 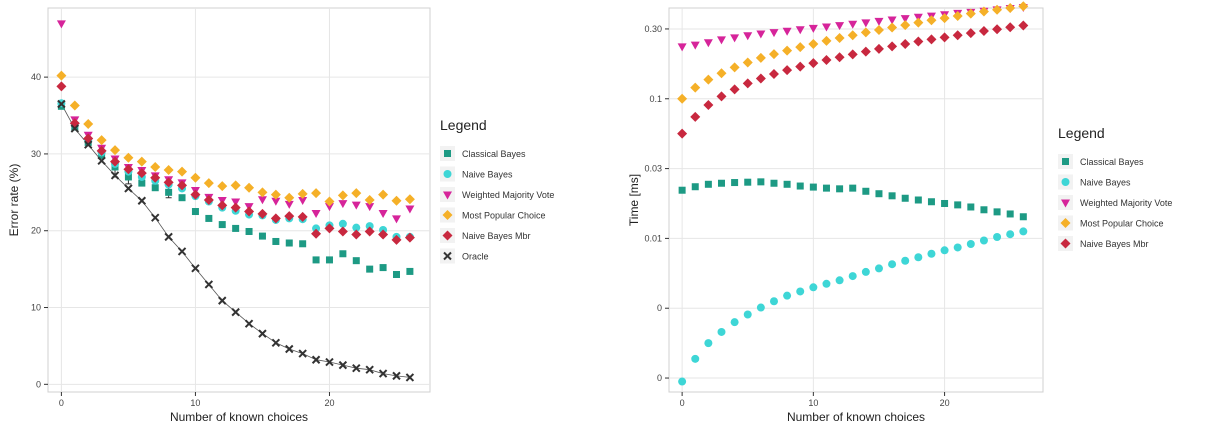 What do you see at coordinates (1065, 182) in the screenshot?
I see `legend-key-naive-bayes` at bounding box center [1065, 182].